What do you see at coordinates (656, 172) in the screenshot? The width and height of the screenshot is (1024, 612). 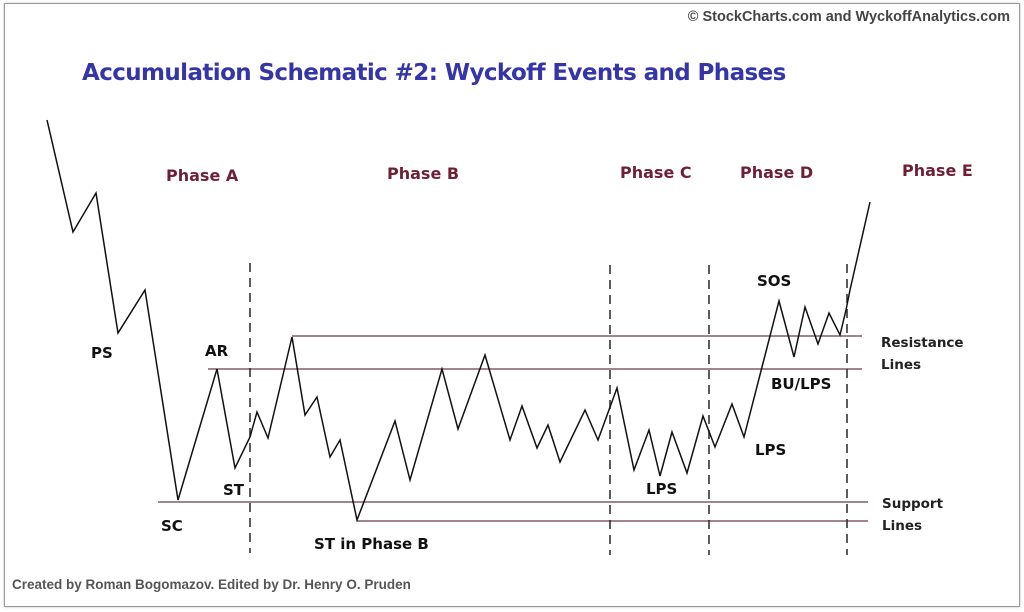 I see `phase-label-c: Phase C` at bounding box center [656, 172].